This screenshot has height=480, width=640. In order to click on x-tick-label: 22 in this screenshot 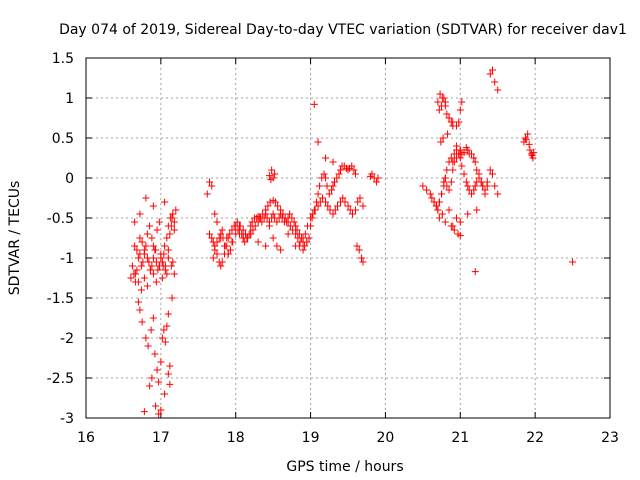, I will do `click(535, 438)`.